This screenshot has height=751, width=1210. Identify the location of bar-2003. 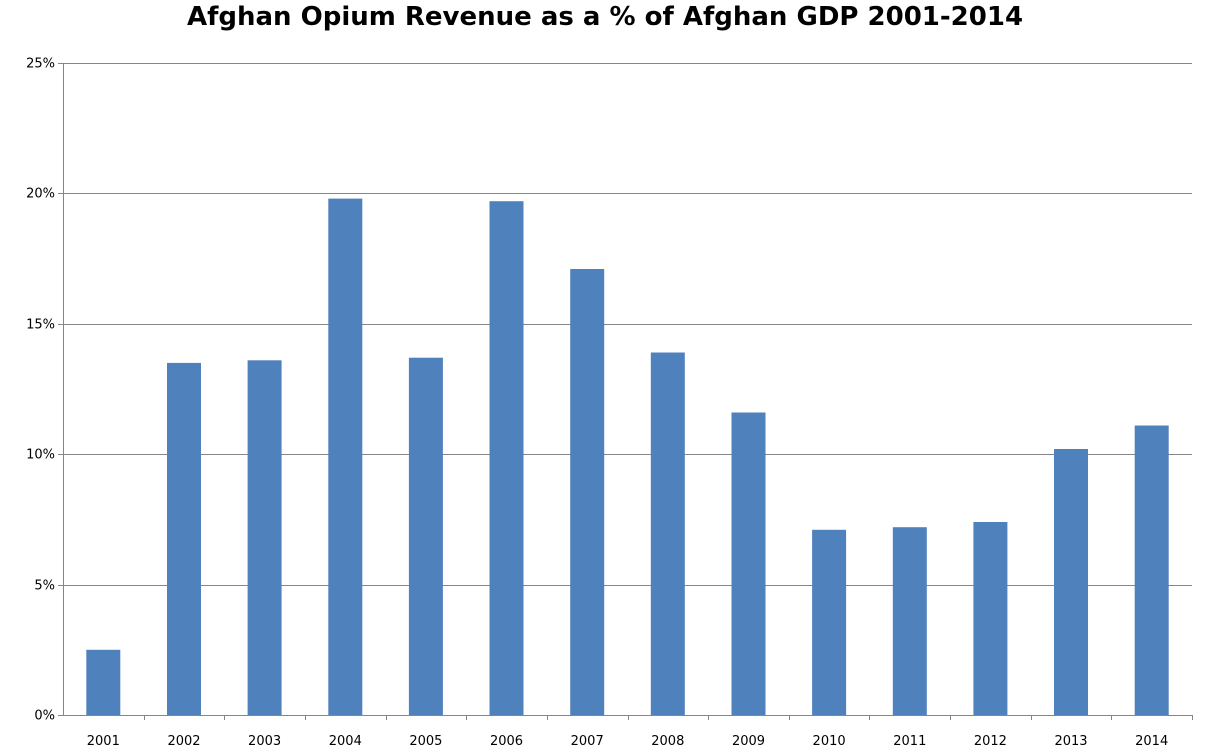
(264, 537).